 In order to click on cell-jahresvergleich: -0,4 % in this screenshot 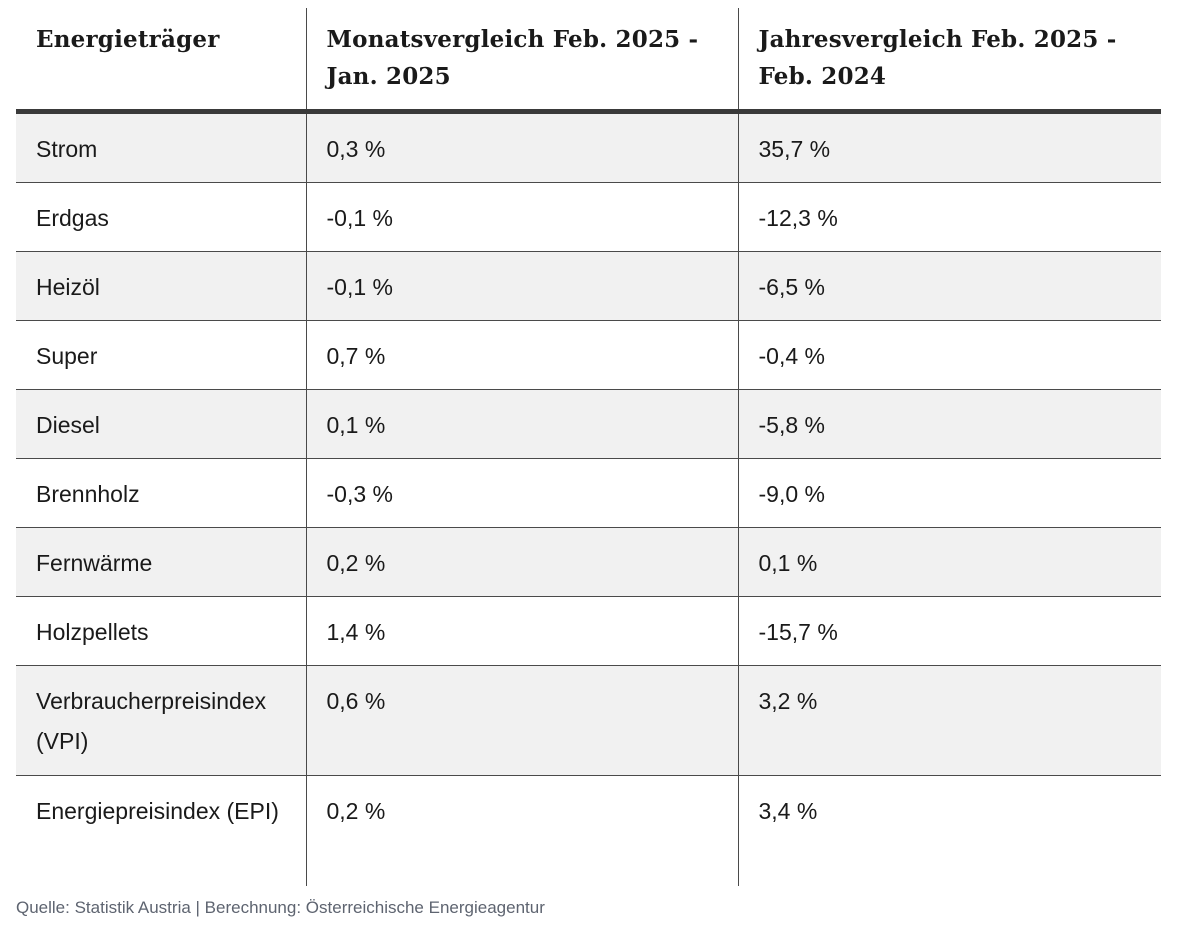, I will do `click(949, 355)`.